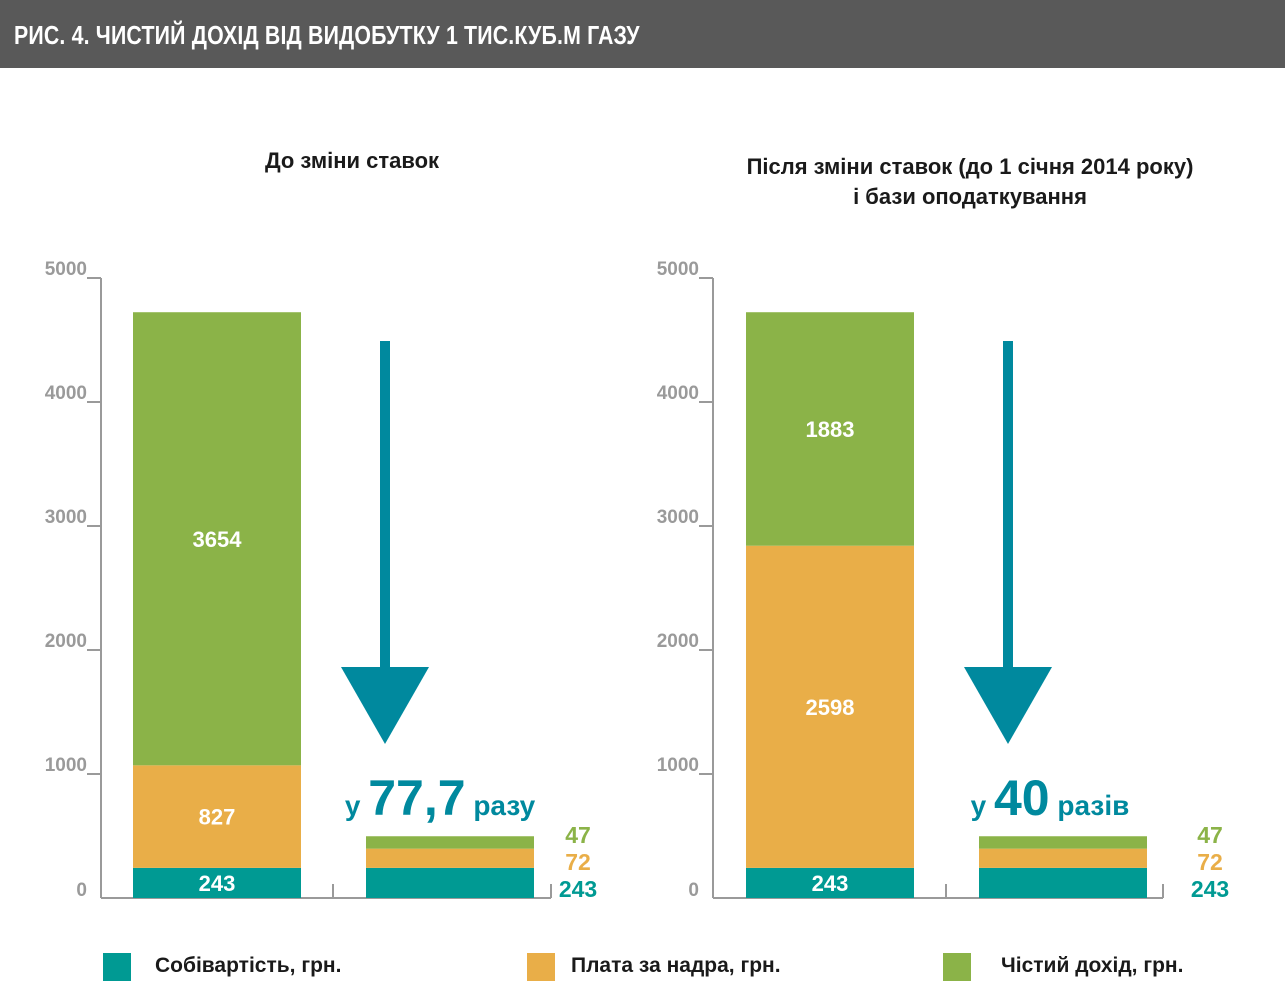 This screenshot has height=985, width=1285. I want to click on left-bar1-cost-segment, so click(217, 882).